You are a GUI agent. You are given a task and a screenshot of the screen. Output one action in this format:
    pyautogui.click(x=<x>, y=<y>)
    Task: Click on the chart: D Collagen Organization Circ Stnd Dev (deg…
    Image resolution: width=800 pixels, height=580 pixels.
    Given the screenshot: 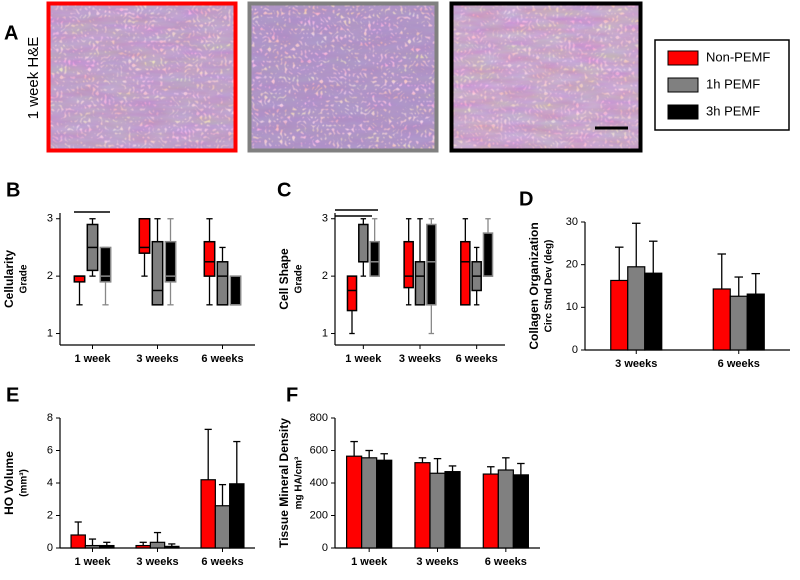 What is the action you would take?
    pyautogui.click(x=654, y=279)
    